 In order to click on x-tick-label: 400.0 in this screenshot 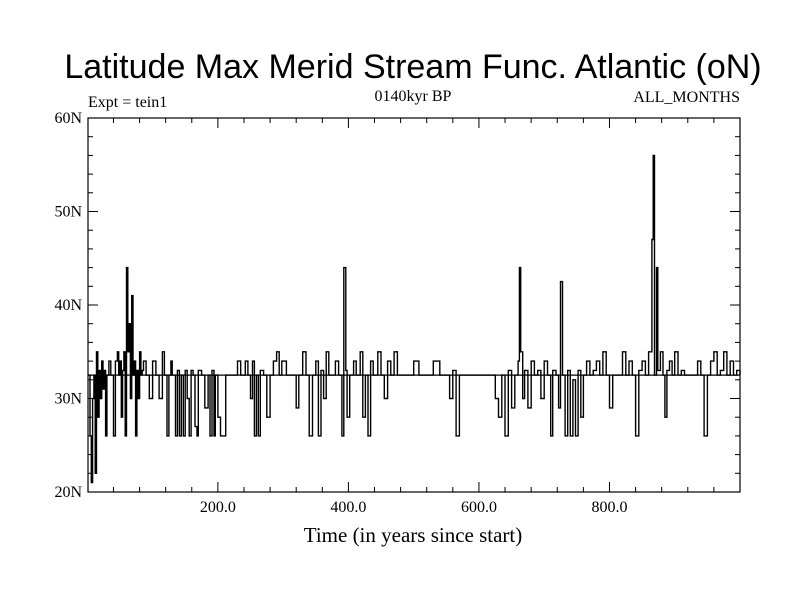, I will do `click(348, 507)`.